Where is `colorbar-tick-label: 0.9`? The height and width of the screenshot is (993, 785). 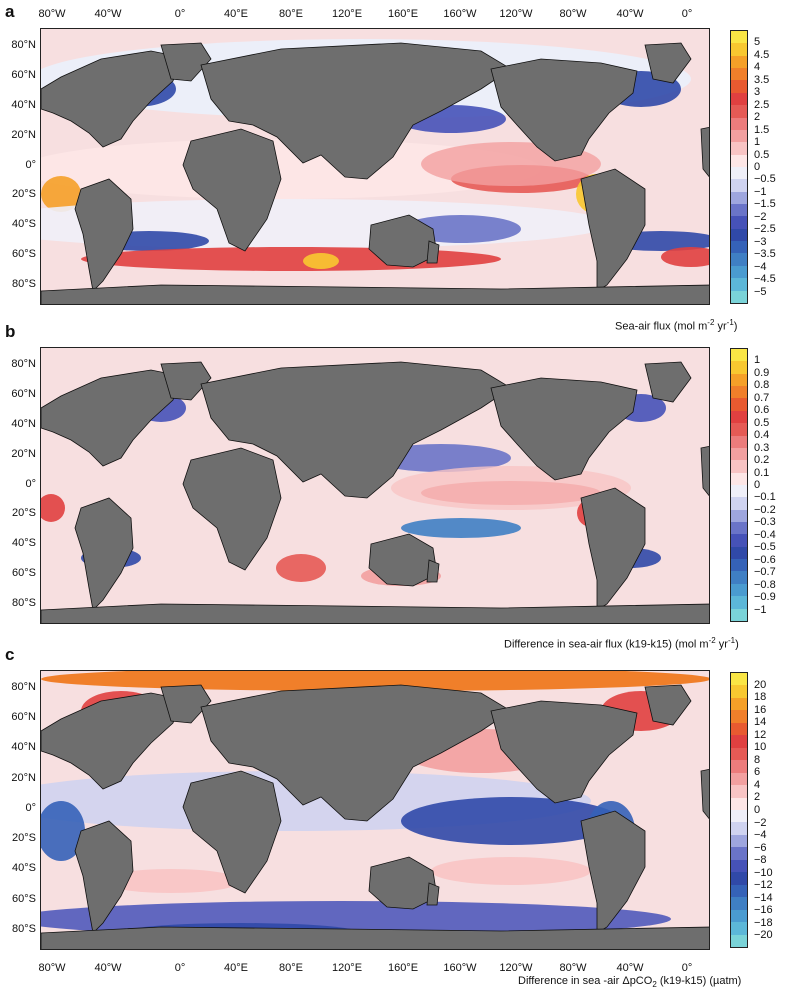 colorbar-tick-label: 0.9 is located at coordinates (762, 372).